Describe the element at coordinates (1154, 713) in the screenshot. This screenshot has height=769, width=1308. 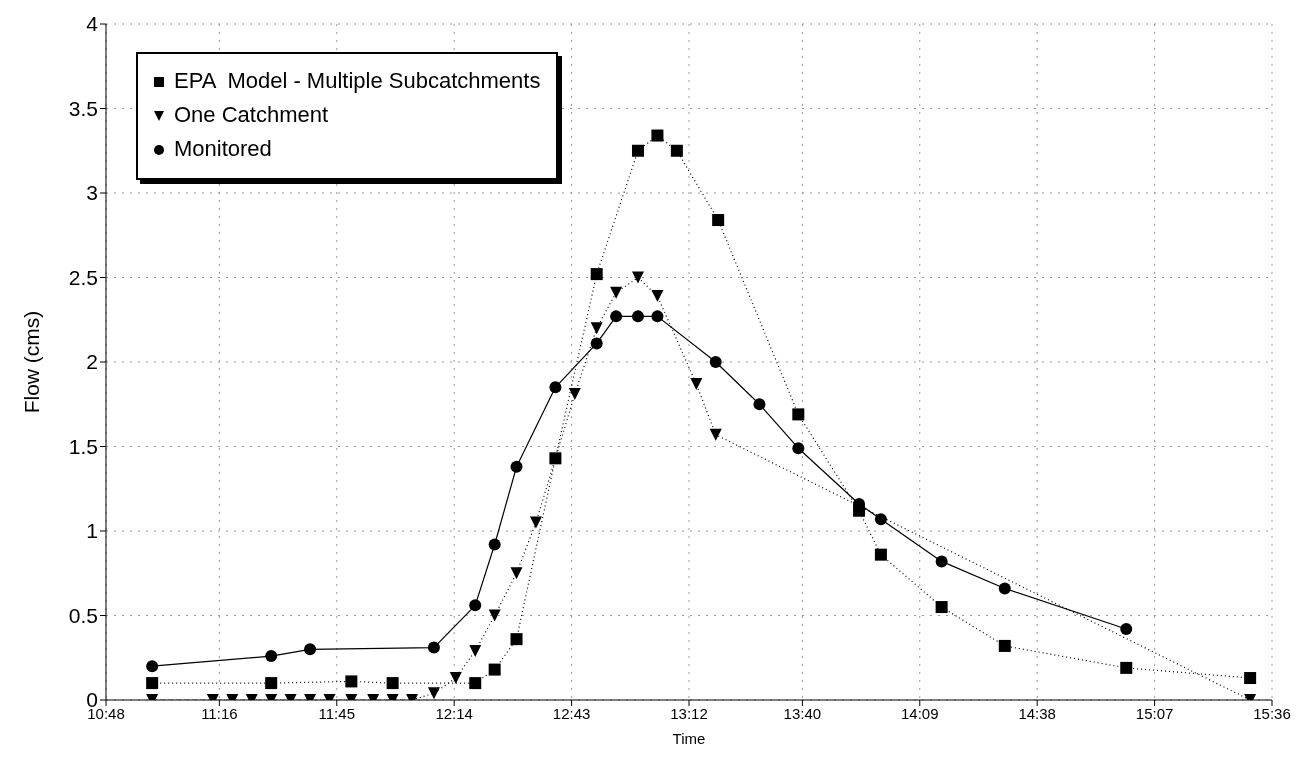
I see `x-tick-label: 15:07` at that location.